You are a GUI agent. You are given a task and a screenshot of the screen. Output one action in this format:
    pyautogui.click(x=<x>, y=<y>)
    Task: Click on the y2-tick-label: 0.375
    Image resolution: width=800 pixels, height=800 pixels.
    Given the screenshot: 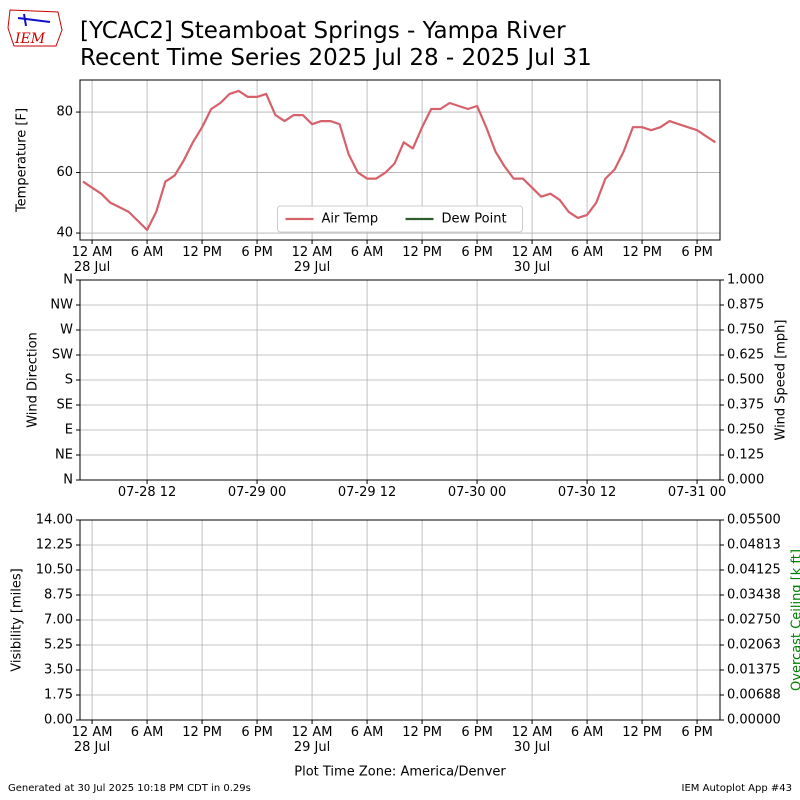 What is the action you would take?
    pyautogui.click(x=745, y=405)
    